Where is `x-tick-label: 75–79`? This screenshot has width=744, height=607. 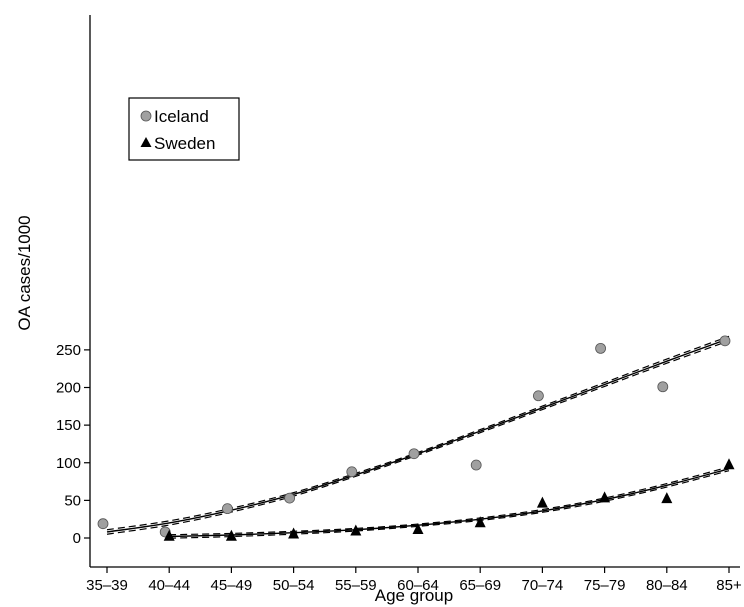 x-tick-label: 75–79 is located at coordinates (605, 585).